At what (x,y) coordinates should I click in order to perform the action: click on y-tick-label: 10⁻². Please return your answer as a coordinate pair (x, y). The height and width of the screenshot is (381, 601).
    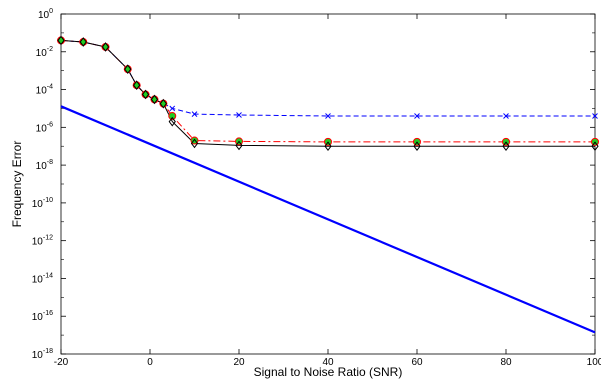
    Looking at the image, I should click on (44, 52).